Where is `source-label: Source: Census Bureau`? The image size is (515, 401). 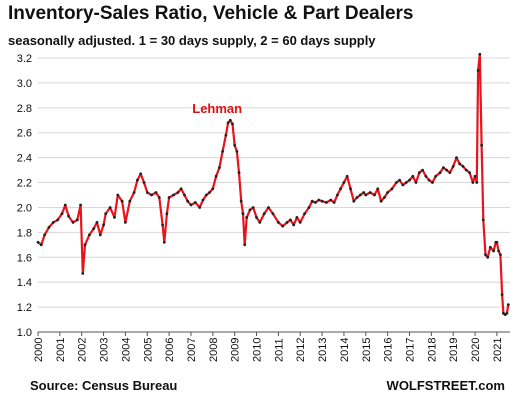
source-label: Source: Census Bureau is located at coordinates (104, 385).